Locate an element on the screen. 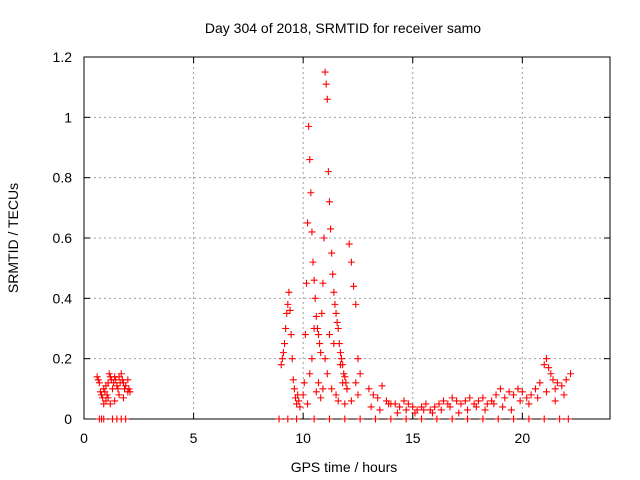 The width and height of the screenshot is (640, 480). y-tick-labels: 0 0.2 0.4 0.6 0.8 1 1.2 is located at coordinates (63, 238).